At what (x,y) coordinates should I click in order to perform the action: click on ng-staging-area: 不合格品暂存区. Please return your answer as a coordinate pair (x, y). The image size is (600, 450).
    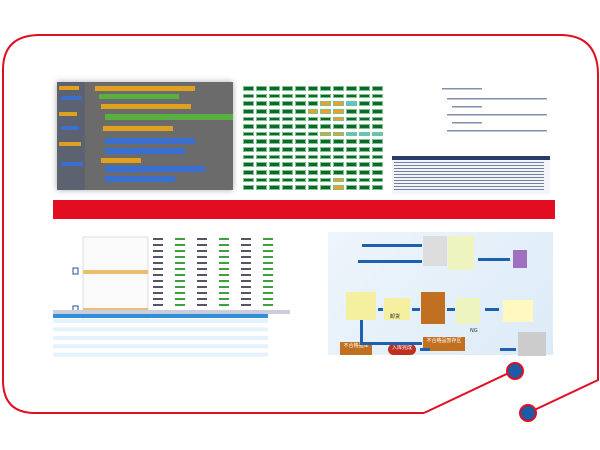
    Looking at the image, I should click on (444, 344).